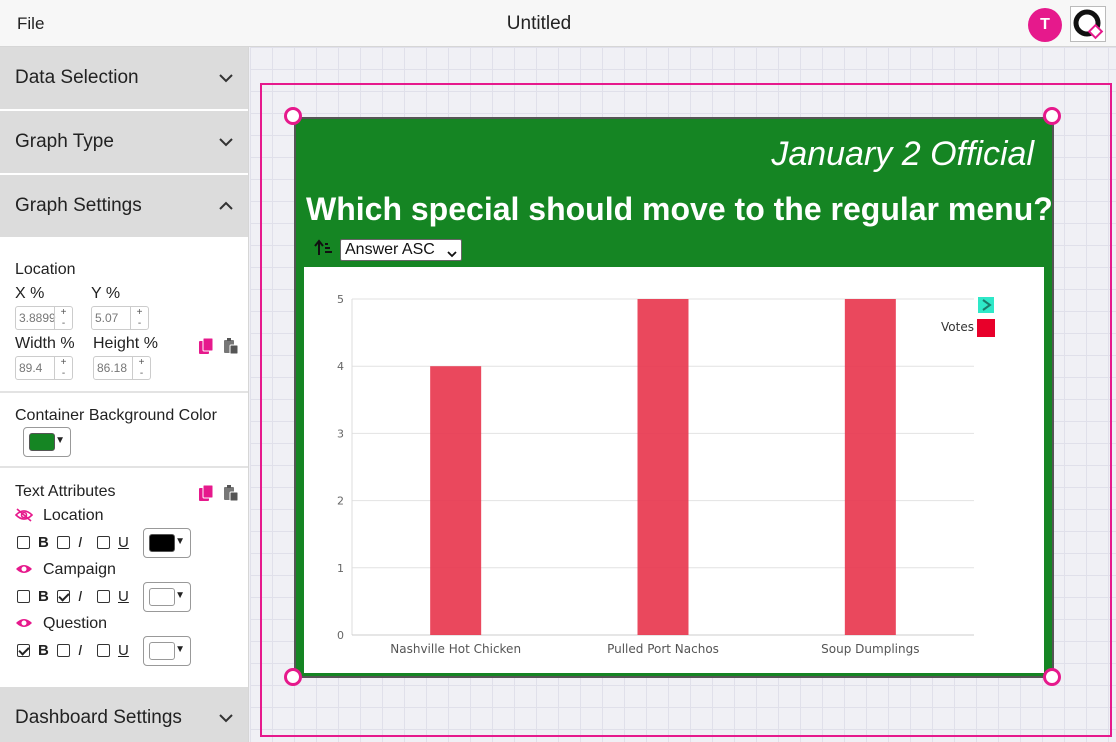 Image resolution: width=1116 pixels, height=742 pixels. Describe the element at coordinates (65, 491) in the screenshot. I see `text-attributes-label: Text Attributes` at that location.